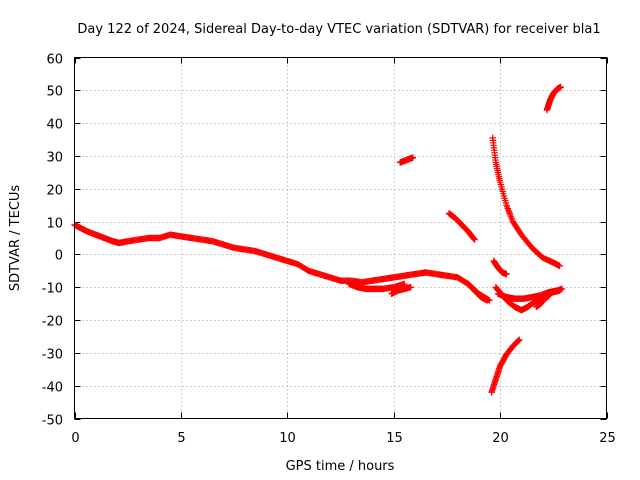  Describe the element at coordinates (52, 322) in the screenshot. I see `y-tick-label: -20` at that location.